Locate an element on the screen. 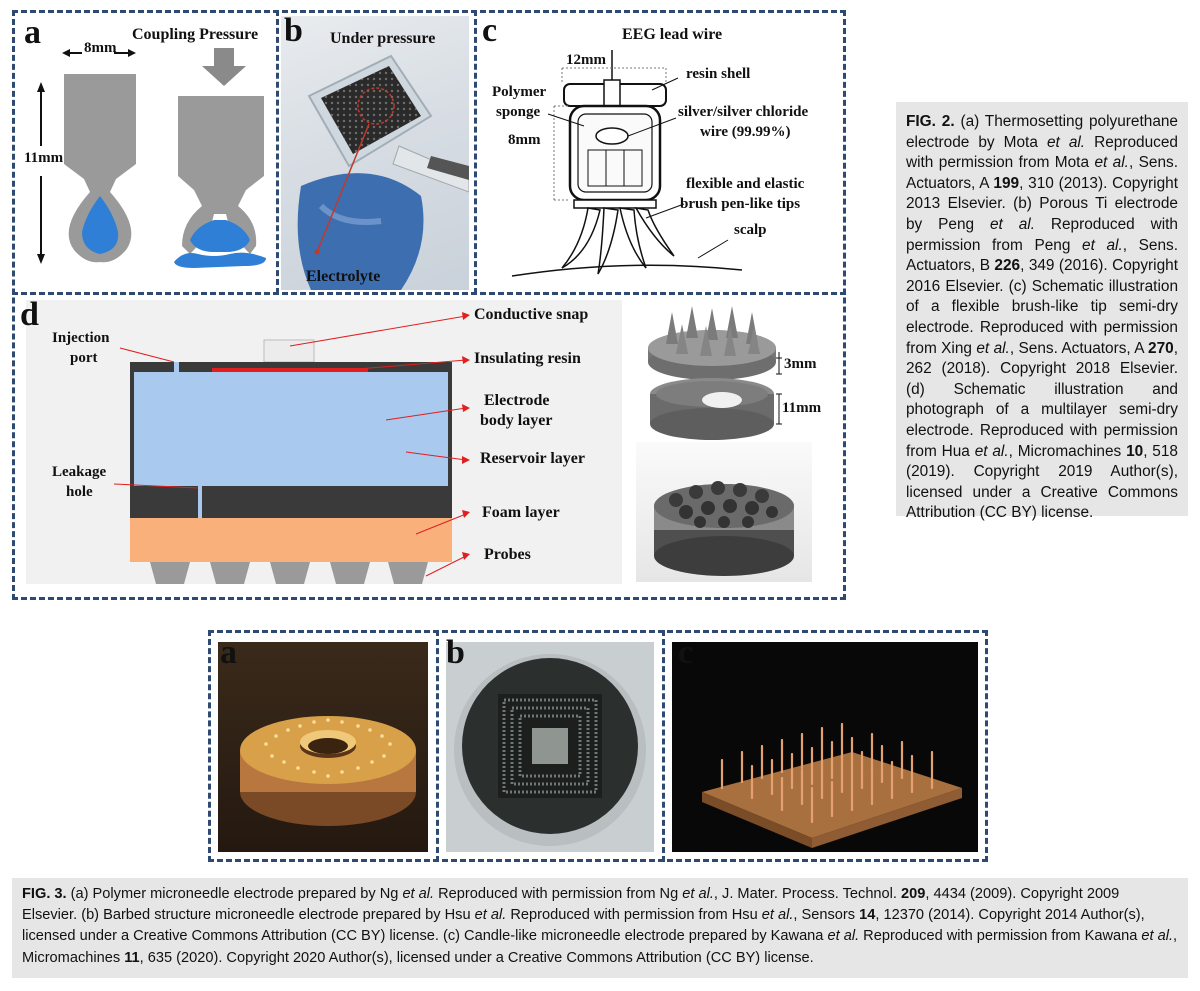 The image size is (1200, 991). eeg-lead-wire-label: EEG lead wire is located at coordinates (672, 34).